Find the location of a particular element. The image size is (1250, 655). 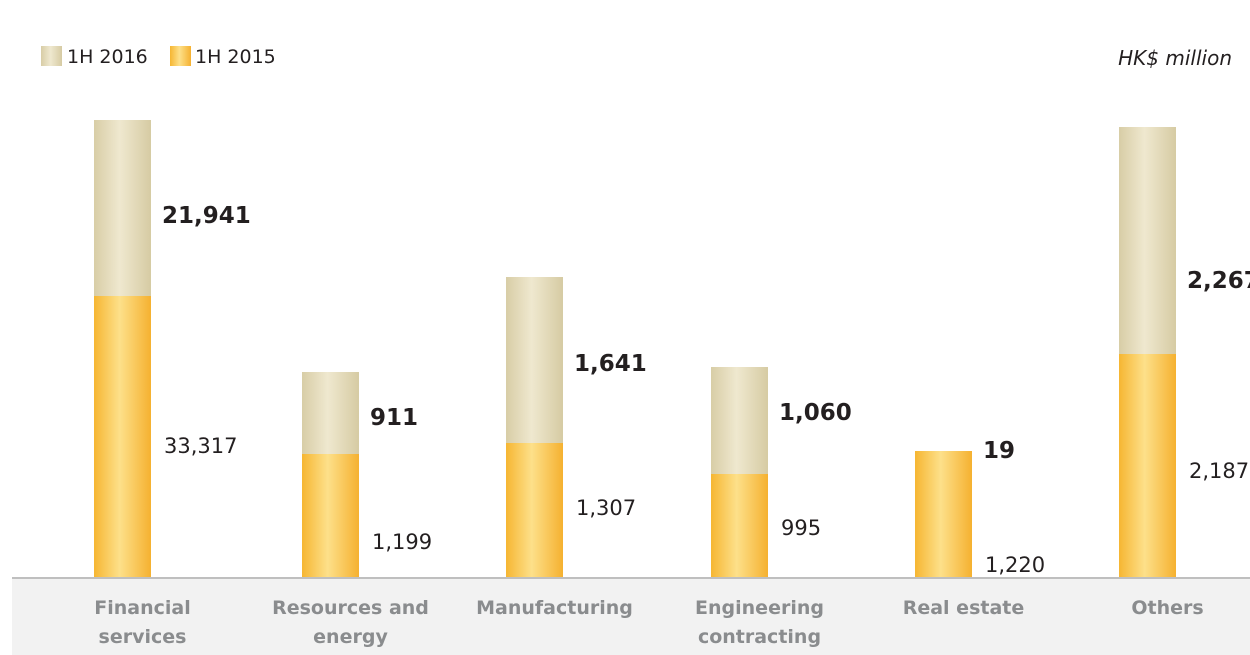

data-label-1h2015: 2,187 is located at coordinates (1219, 471).